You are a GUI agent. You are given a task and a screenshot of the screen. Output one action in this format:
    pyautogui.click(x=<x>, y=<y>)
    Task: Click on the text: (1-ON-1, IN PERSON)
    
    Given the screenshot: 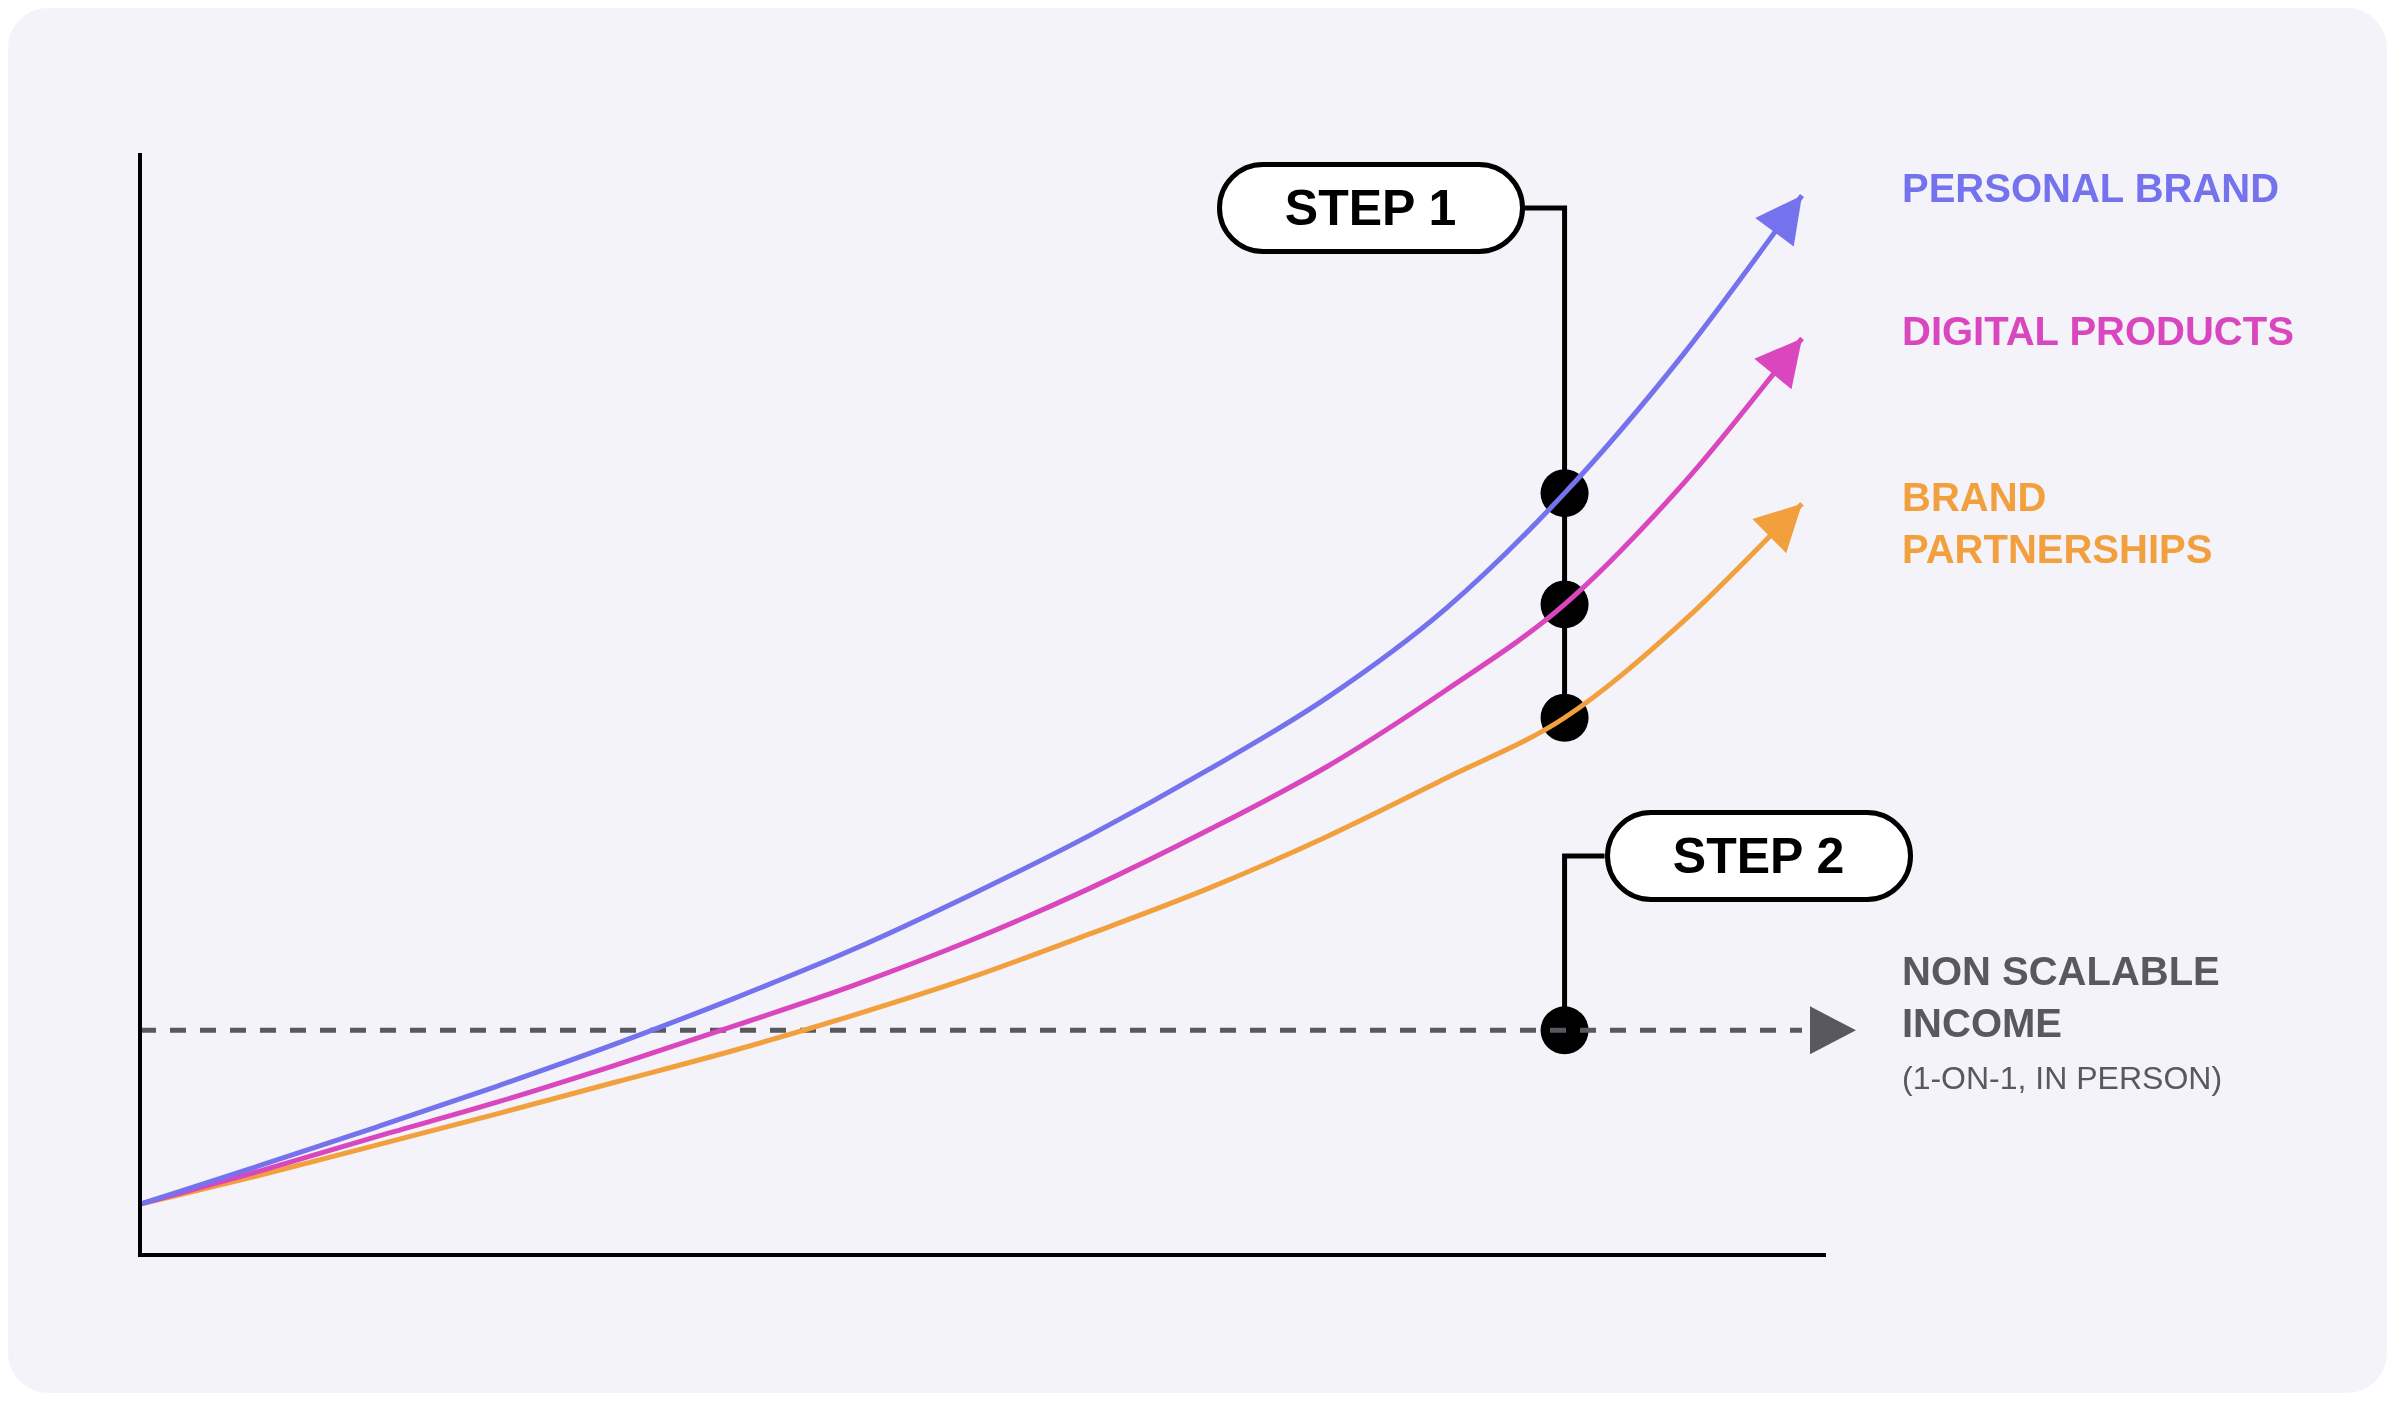 What is the action you would take?
    pyautogui.click(x=2062, y=1078)
    